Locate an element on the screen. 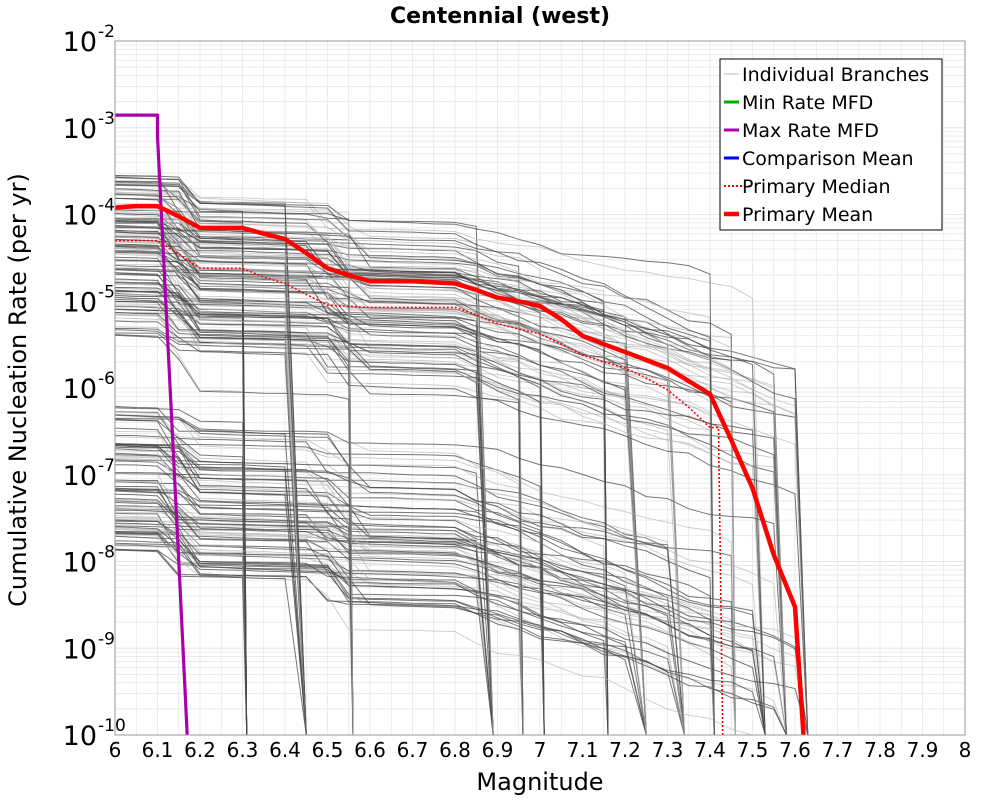  x-tick-label: 7.4 is located at coordinates (710, 750).